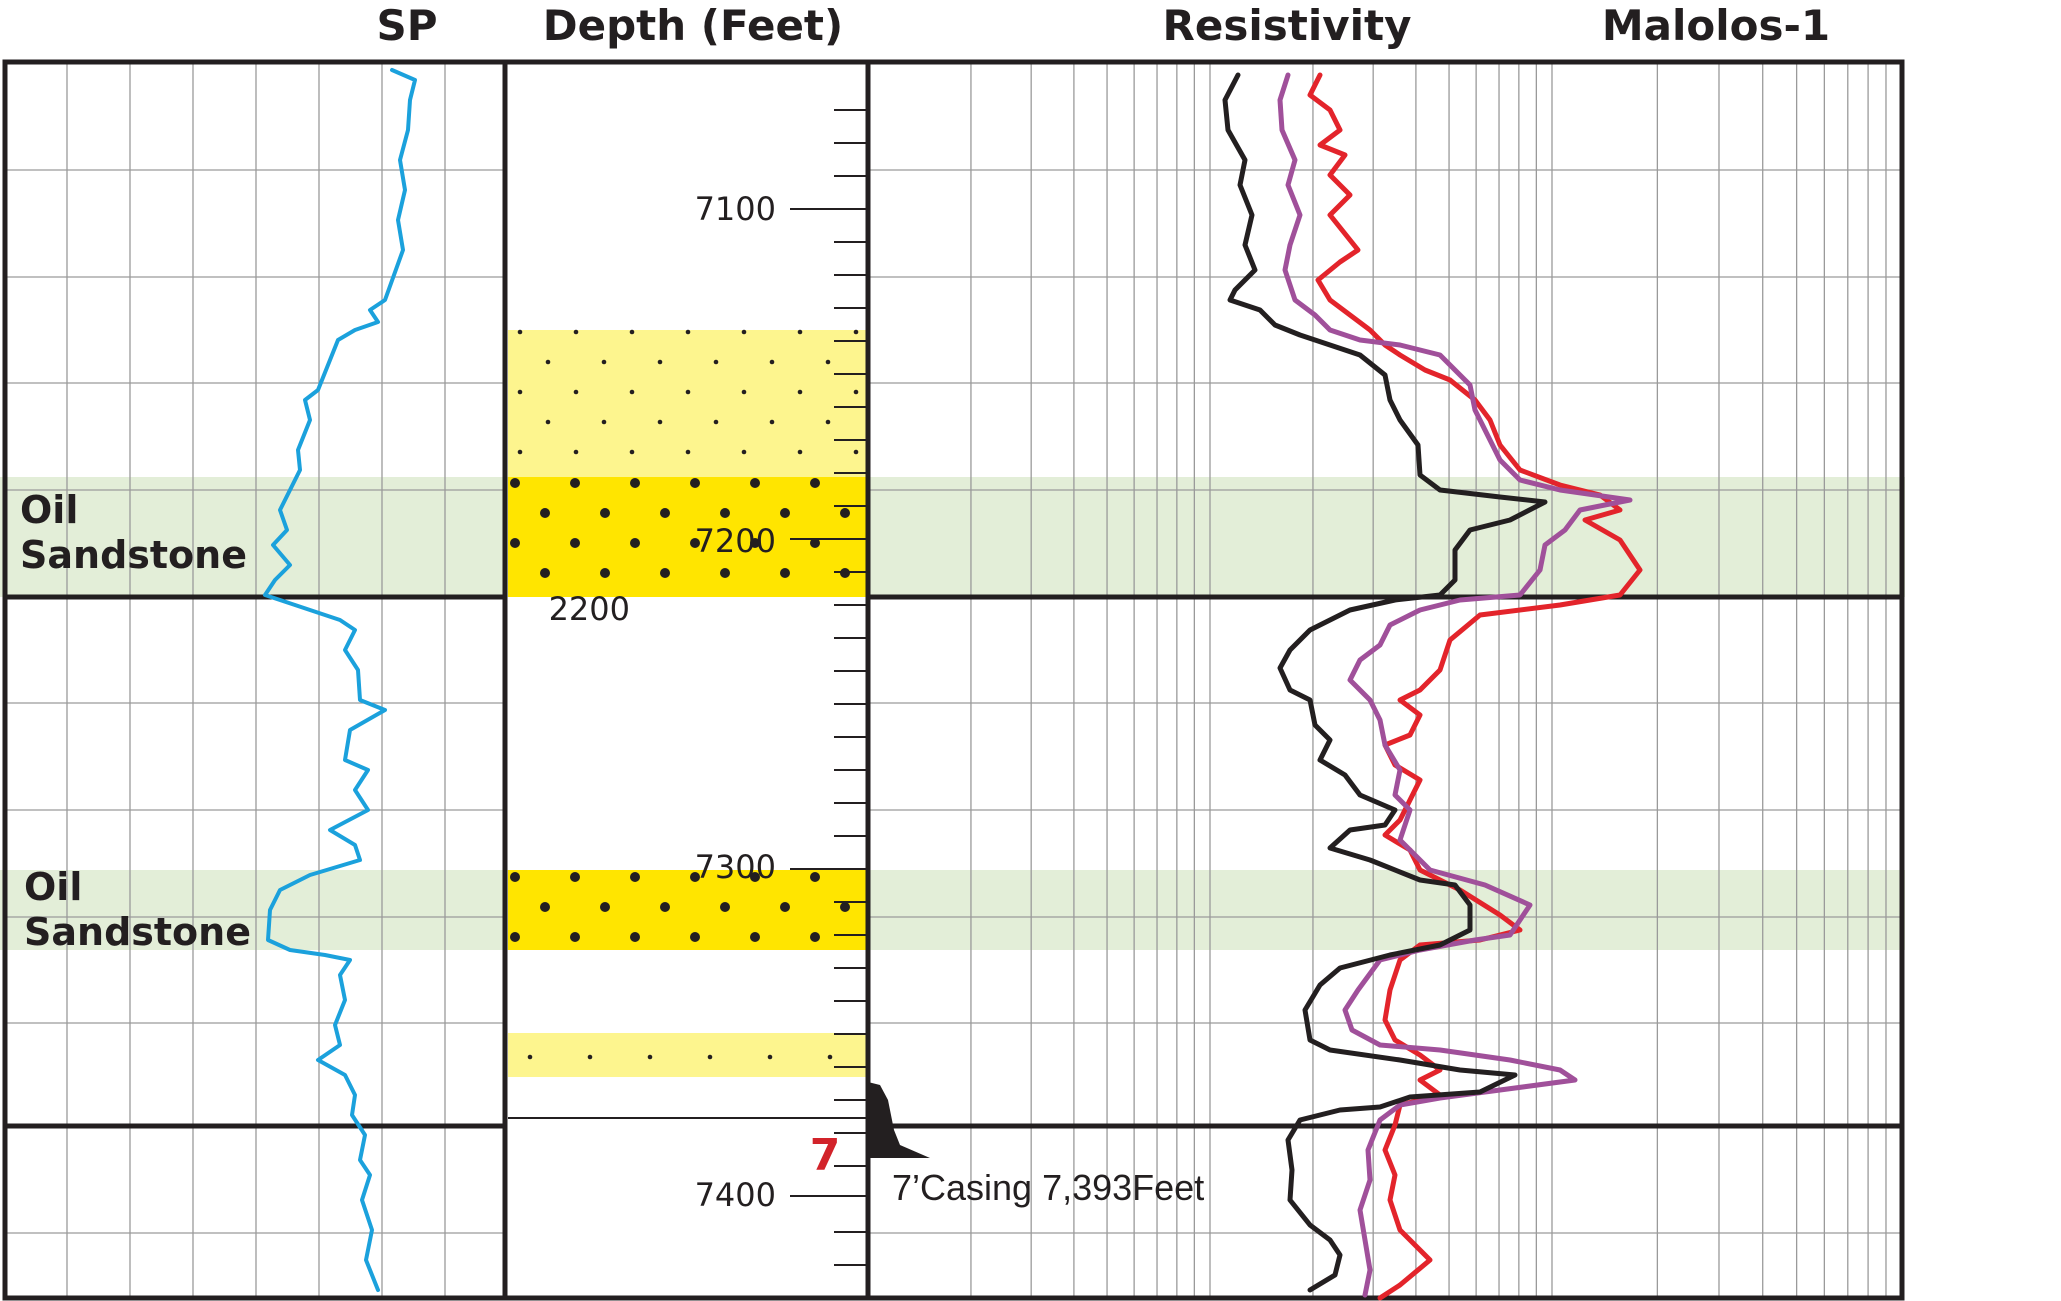 The width and height of the screenshot is (2061, 1301). I want to click on depth-ticks, so click(828, 687).